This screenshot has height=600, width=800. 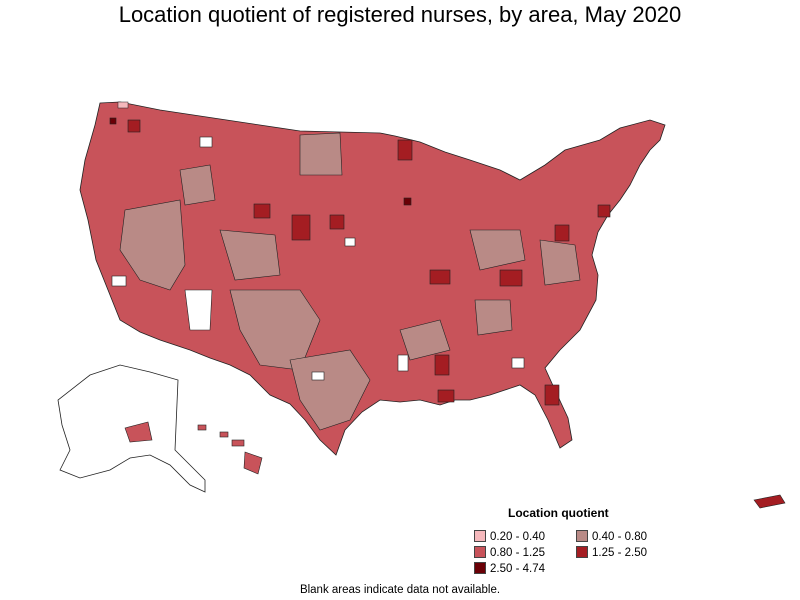 What do you see at coordinates (517, 569) in the screenshot?
I see `legend-label: 2.50 - 4.74` at bounding box center [517, 569].